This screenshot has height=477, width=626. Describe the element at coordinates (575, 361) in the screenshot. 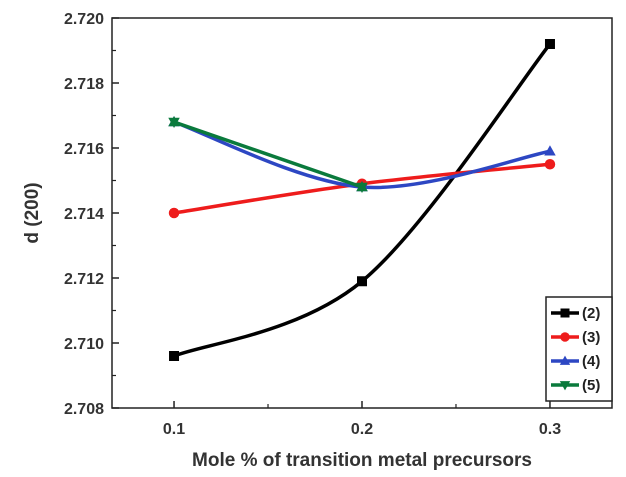

I see `legend-item: (4)` at that location.